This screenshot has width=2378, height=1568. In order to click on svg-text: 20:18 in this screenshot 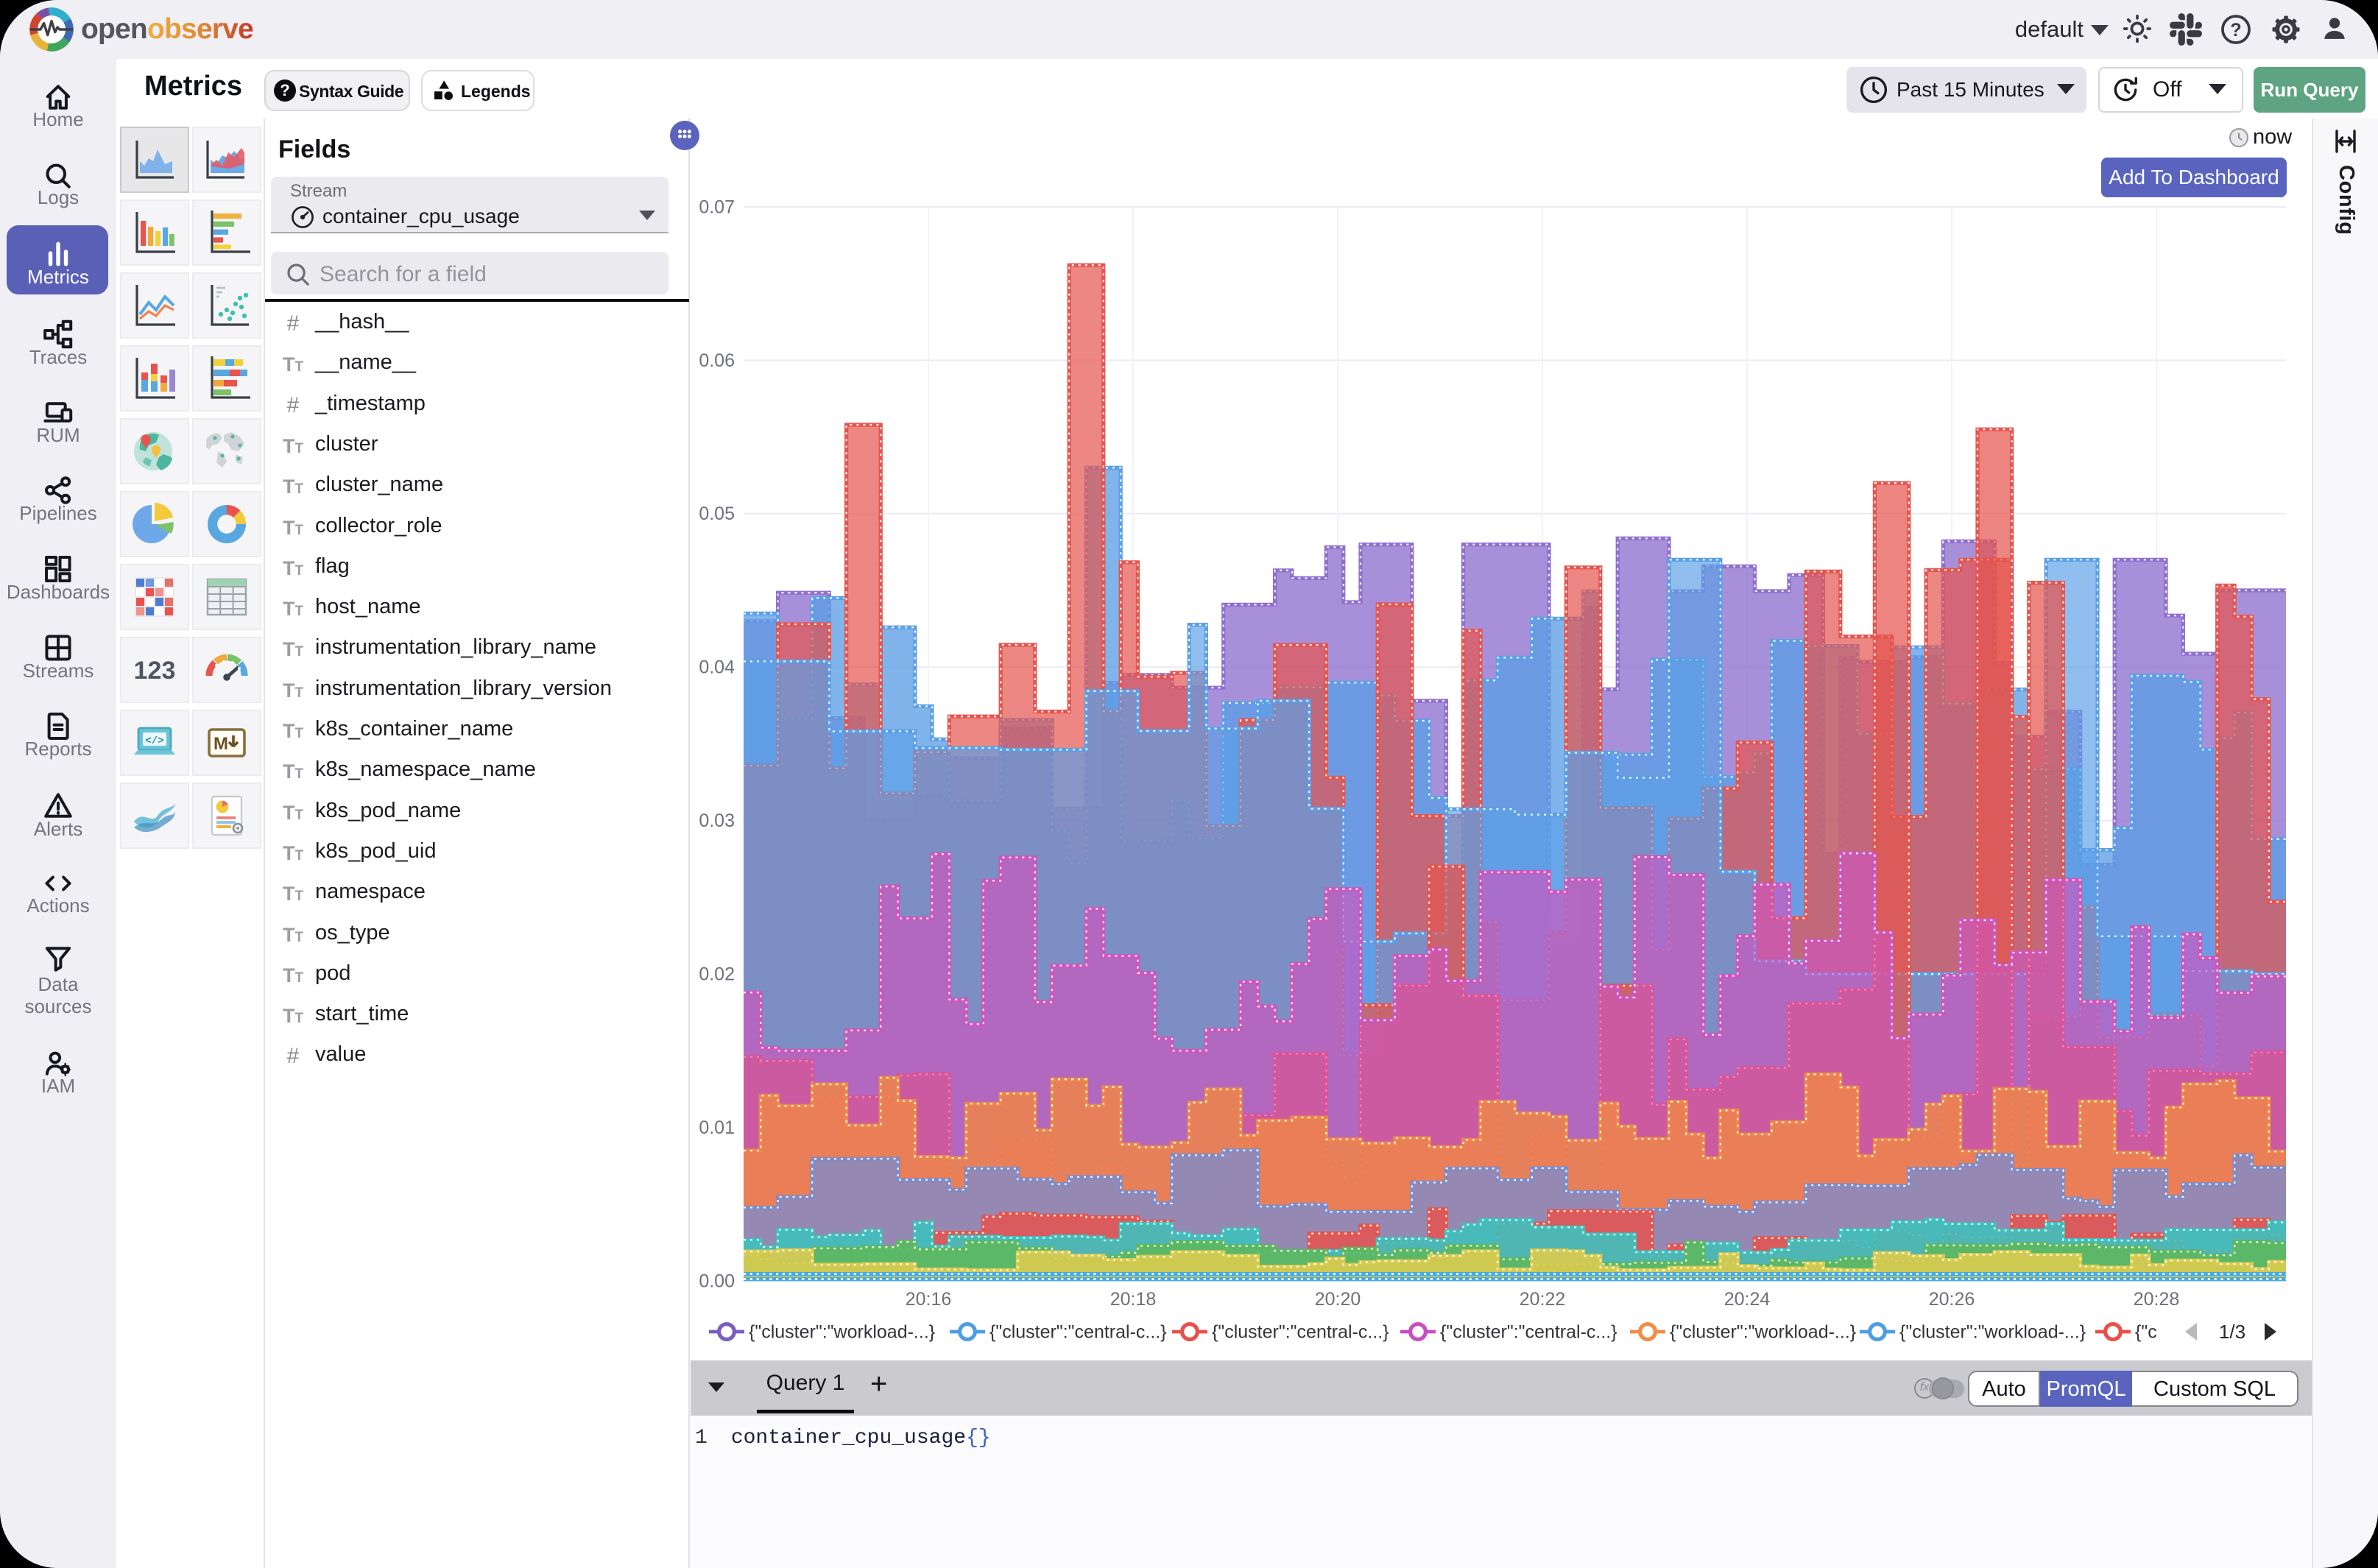, I will do `click(1133, 1300)`.